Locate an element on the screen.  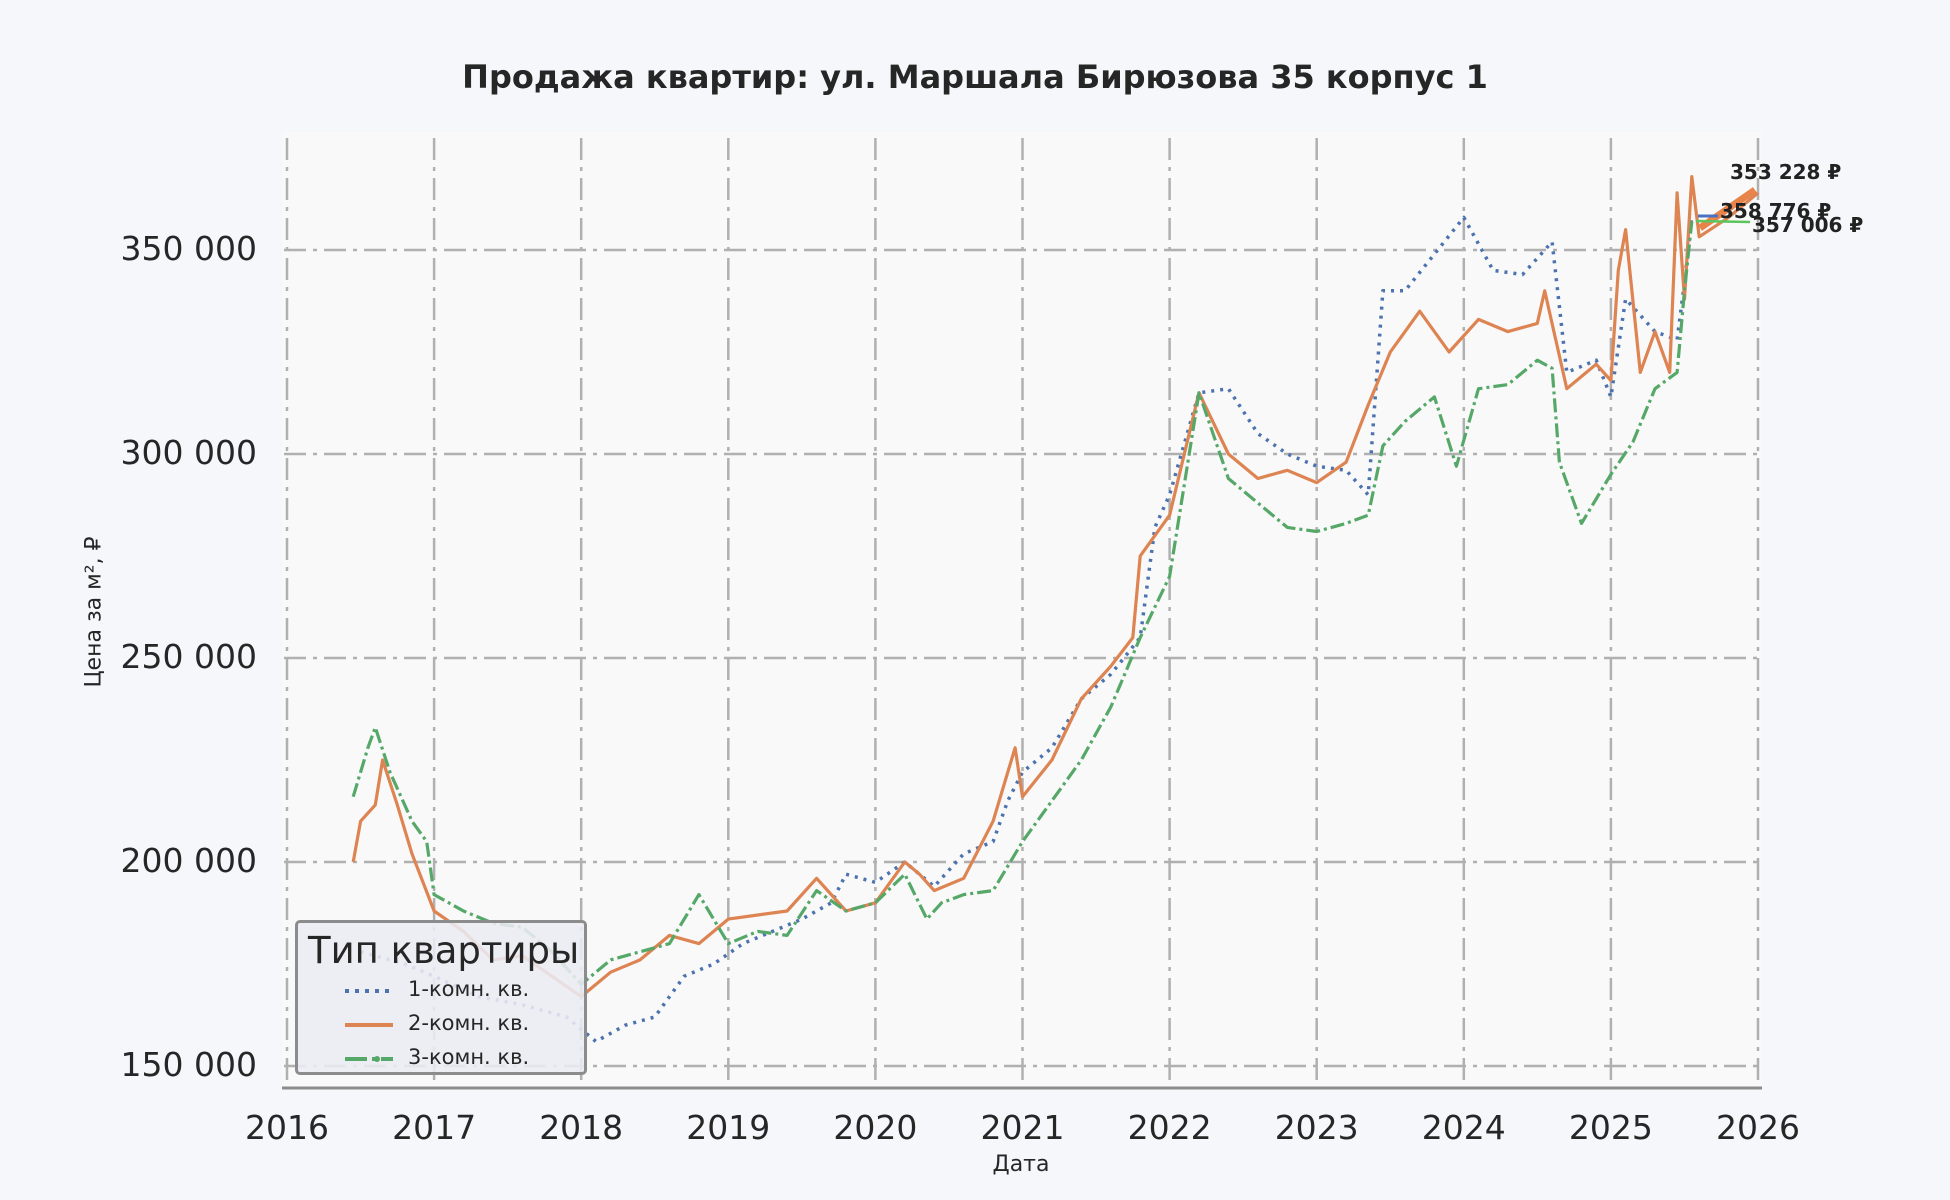
x-tick-label: 2026 is located at coordinates (1758, 1127).